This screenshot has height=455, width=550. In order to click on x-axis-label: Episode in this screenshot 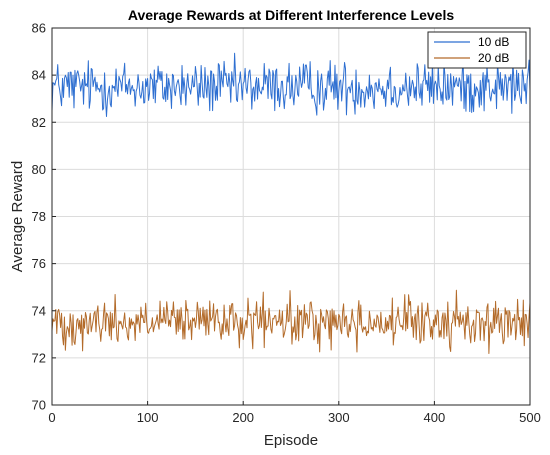, I will do `click(291, 440)`.